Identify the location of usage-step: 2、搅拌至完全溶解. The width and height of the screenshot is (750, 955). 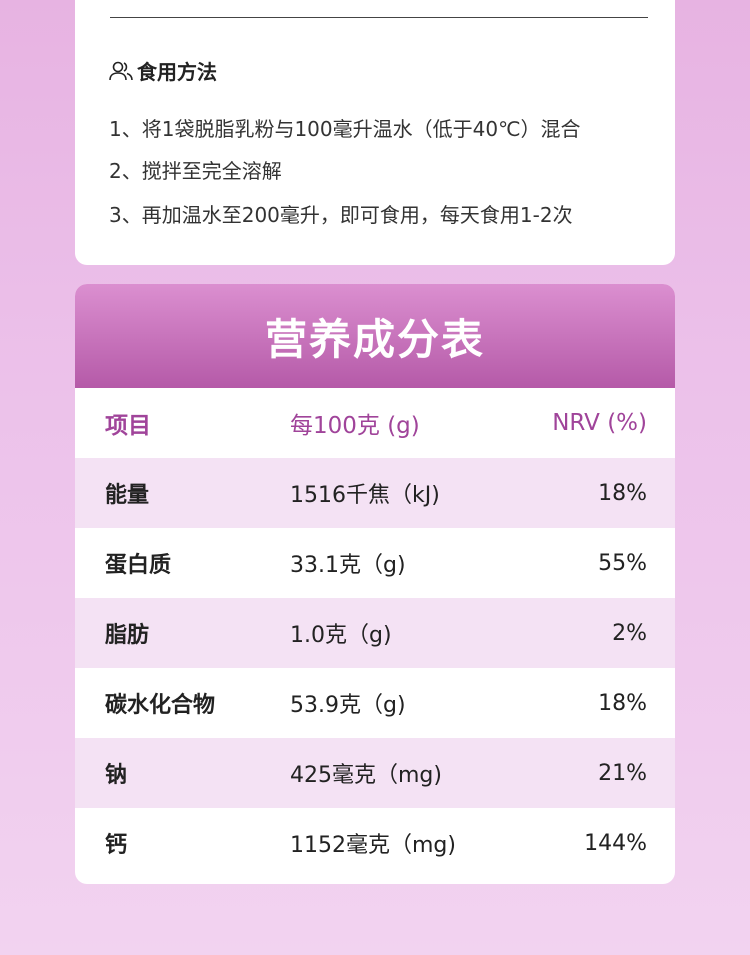
(195, 171).